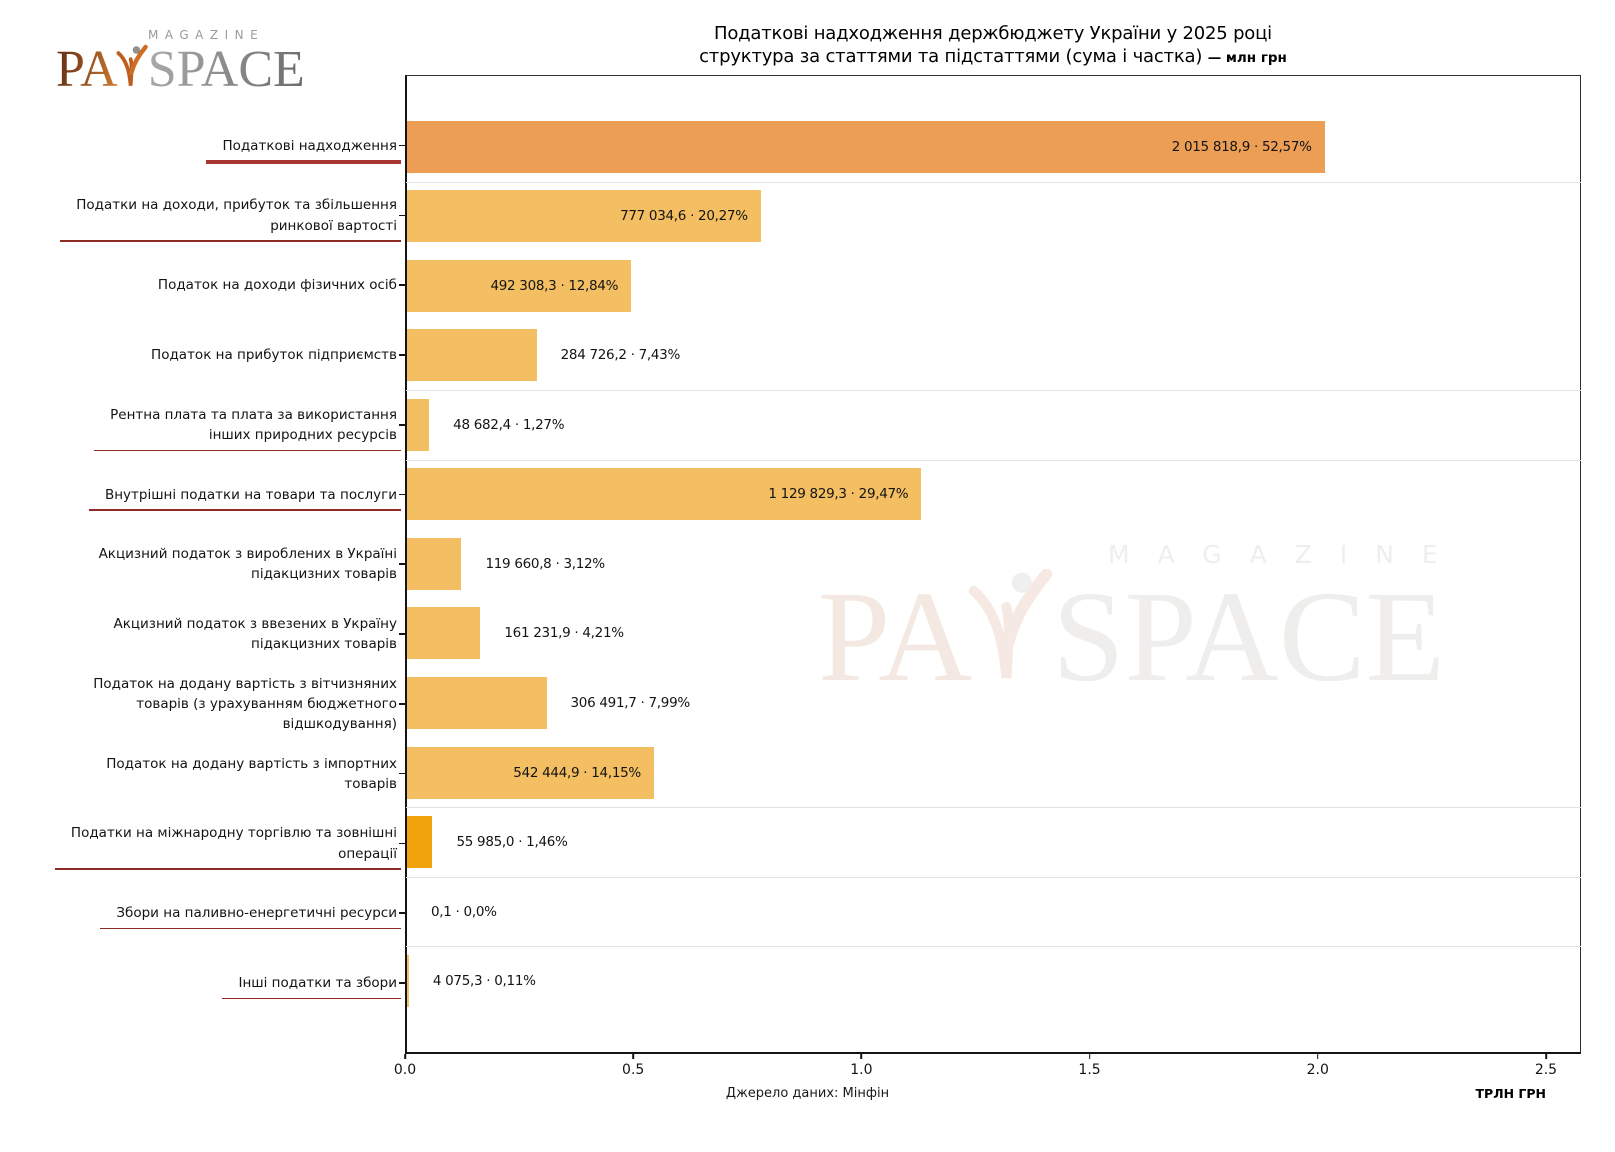 The width and height of the screenshot is (1615, 1152). Describe the element at coordinates (861, 1070) in the screenshot. I see `x-tick-label: 1.0` at that location.